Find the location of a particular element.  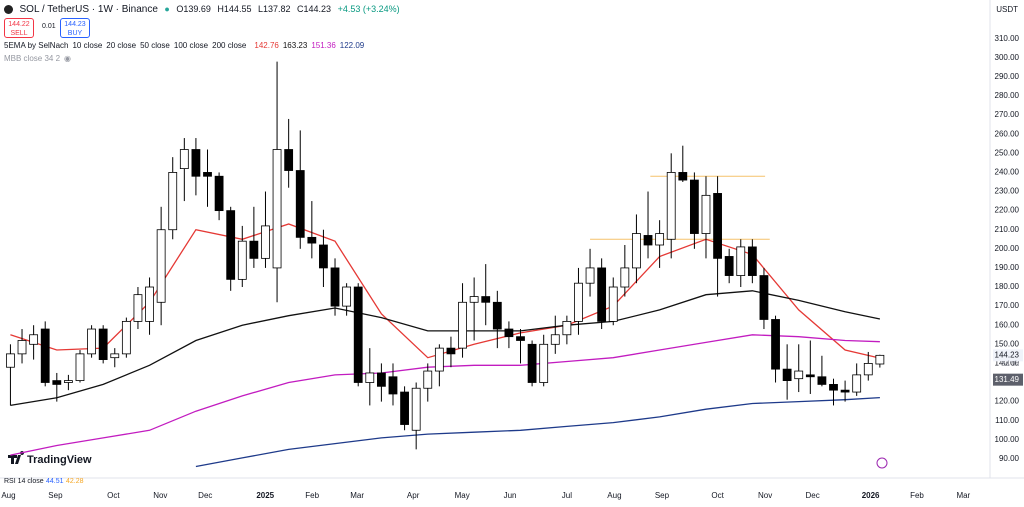

y-tick-label: 250.00 is located at coordinates (1007, 152).